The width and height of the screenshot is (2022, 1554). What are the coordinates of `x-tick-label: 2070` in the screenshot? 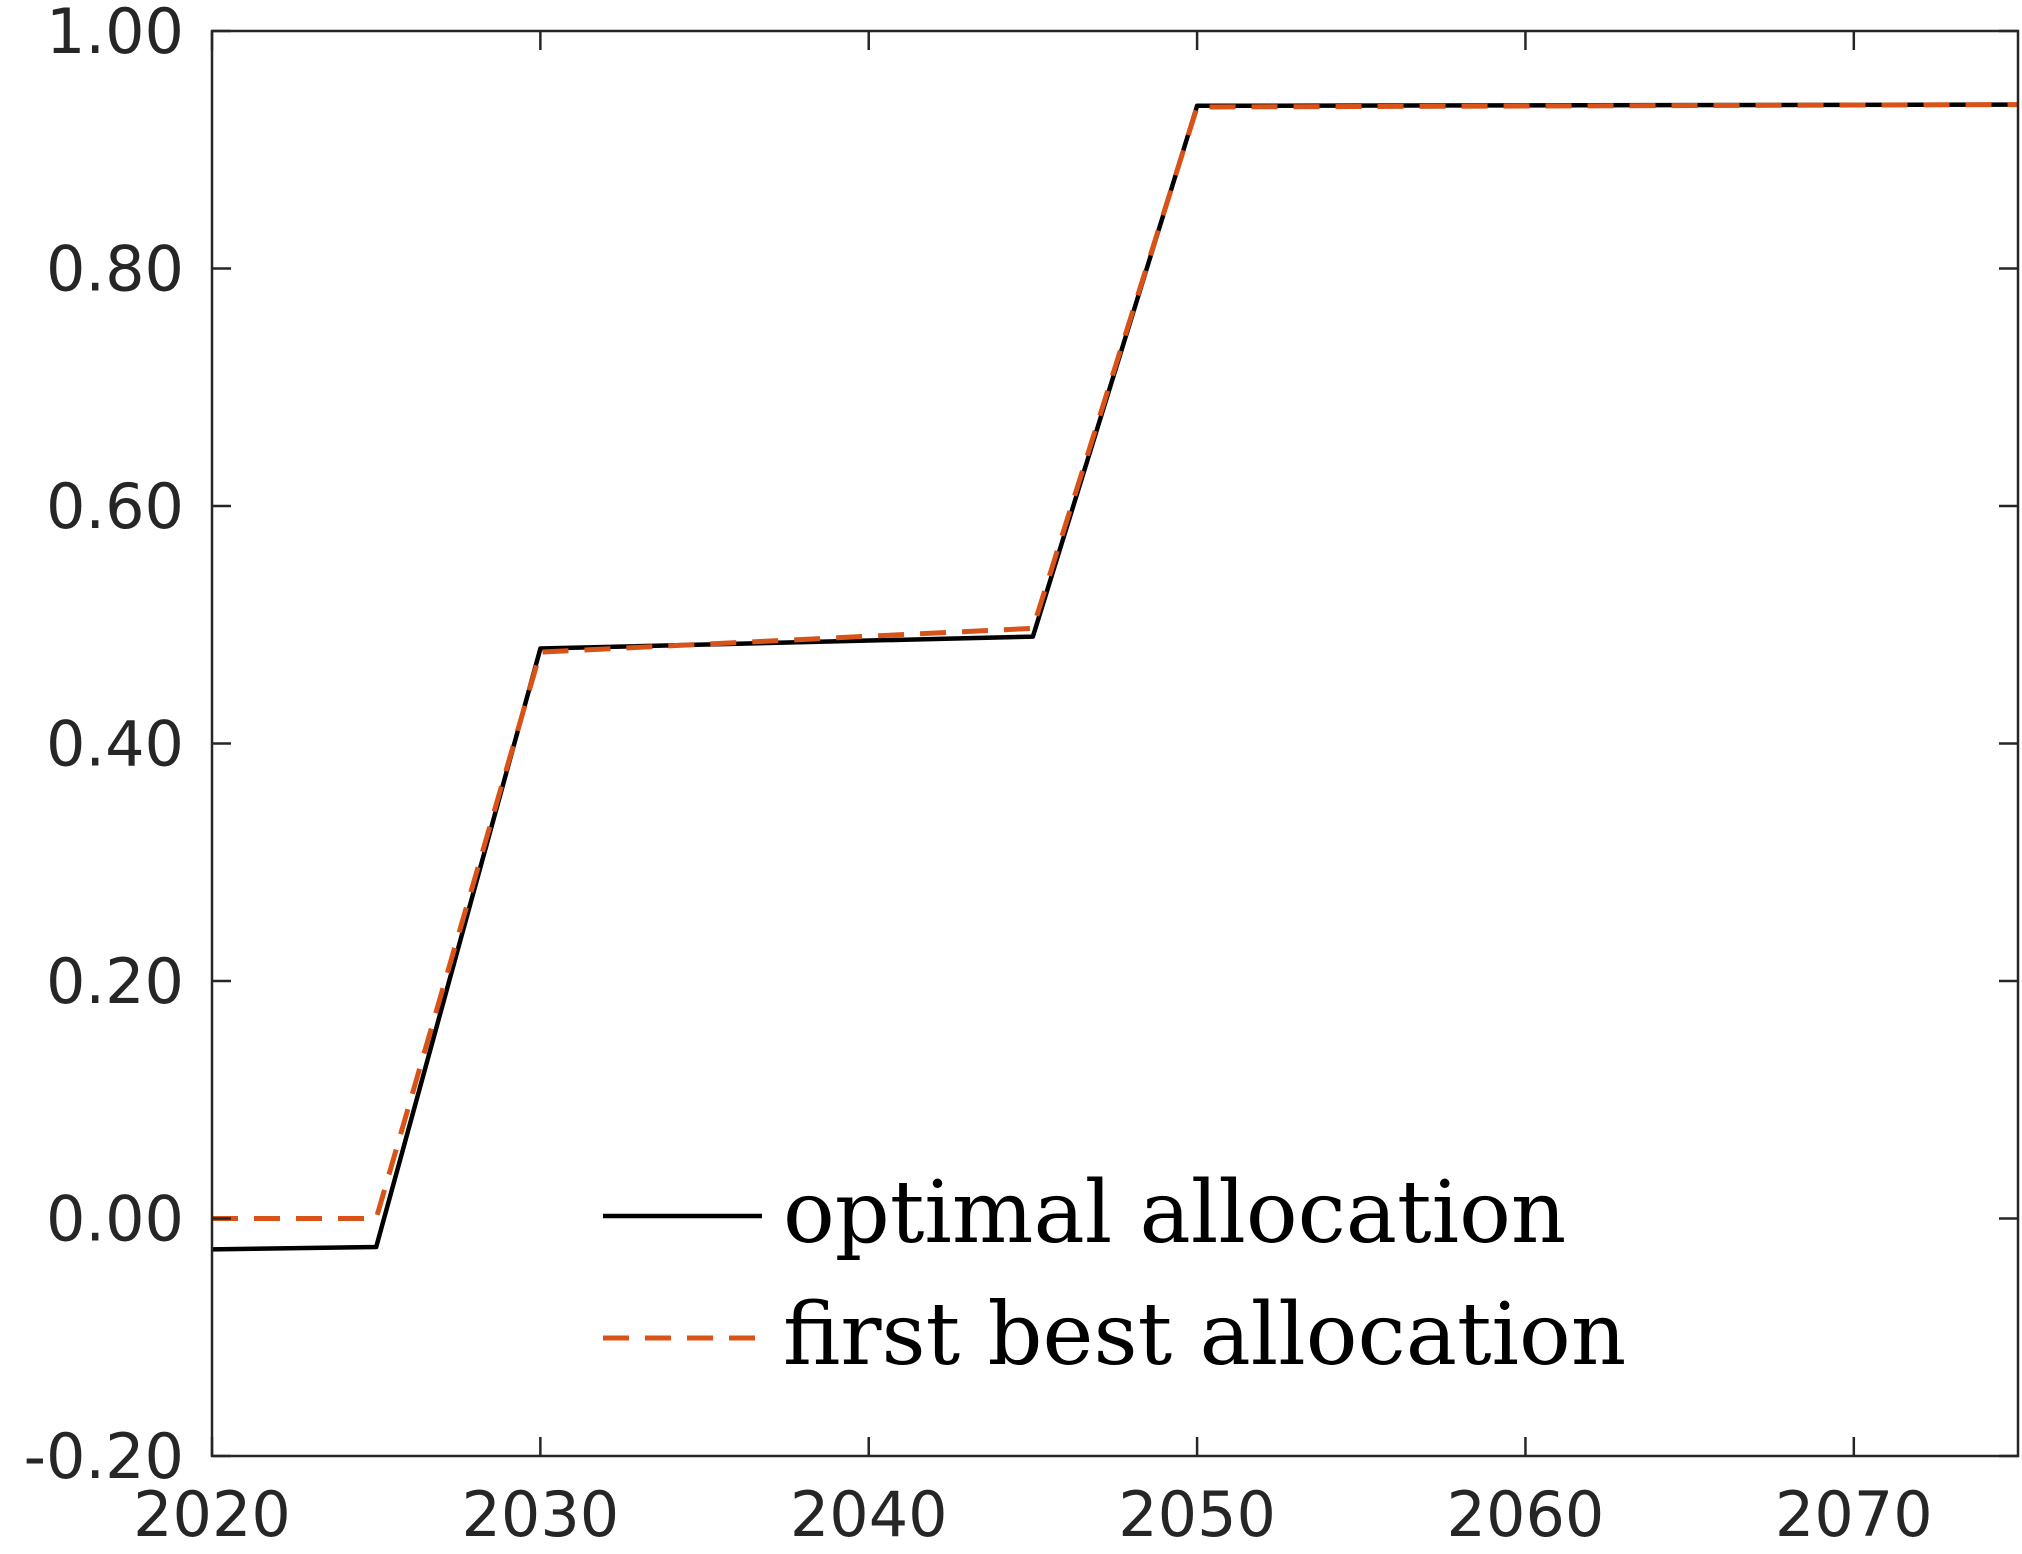 It's located at (1854, 1514).